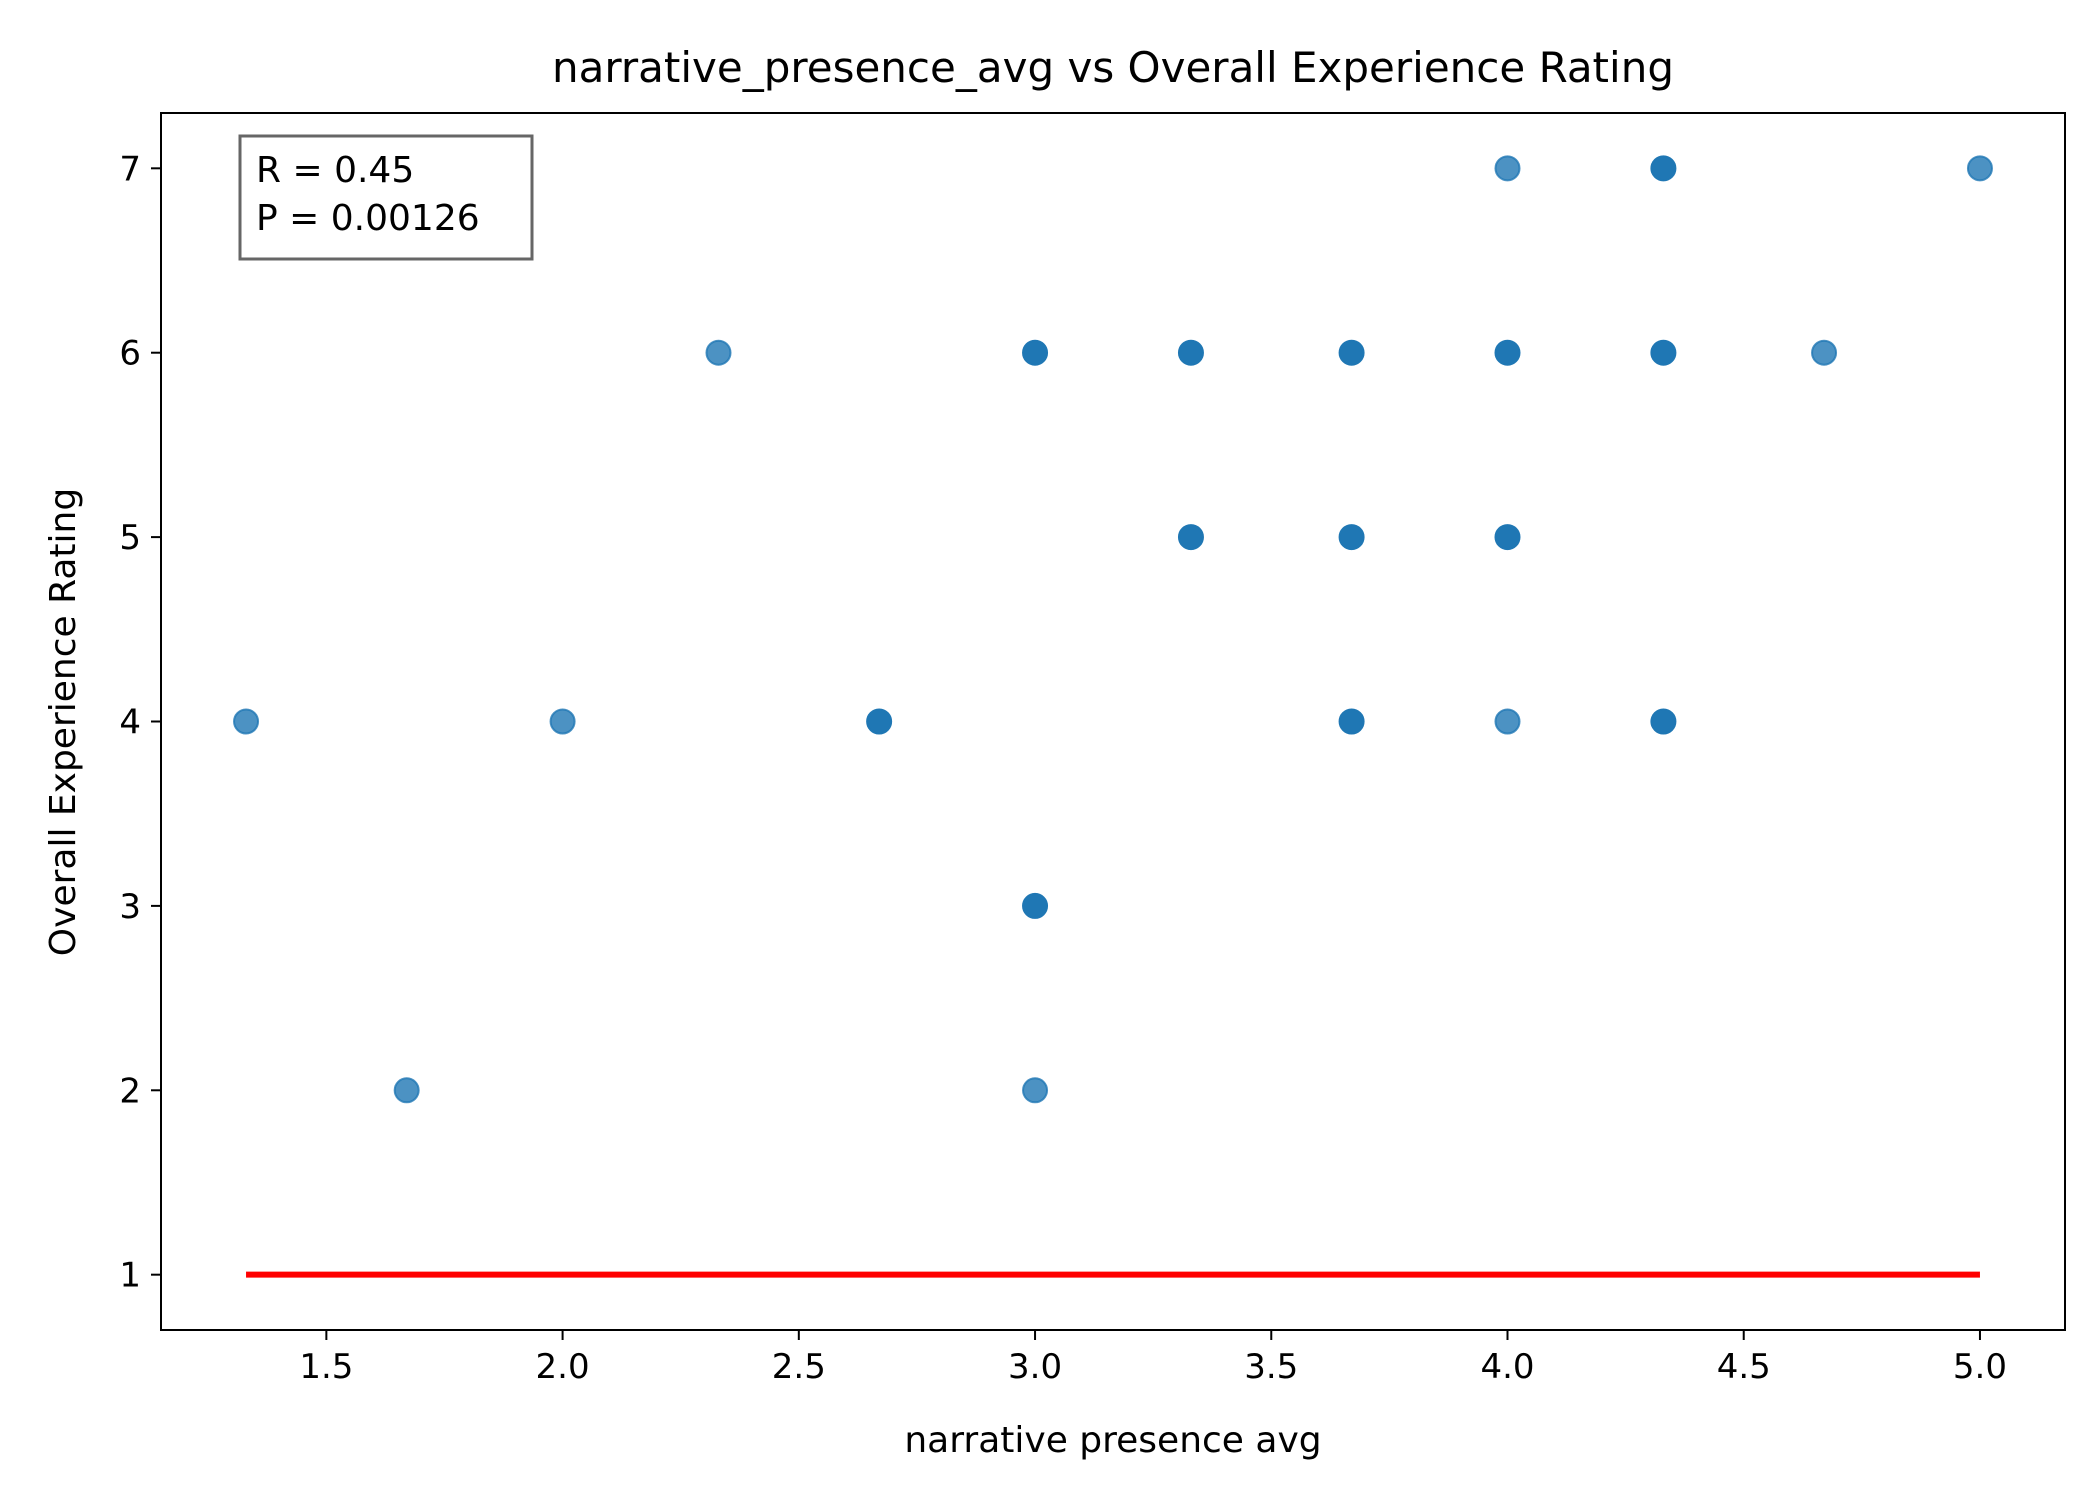 The image size is (2100, 1500). Describe the element at coordinates (130, 723) in the screenshot. I see `y-tick-label: 4` at that location.